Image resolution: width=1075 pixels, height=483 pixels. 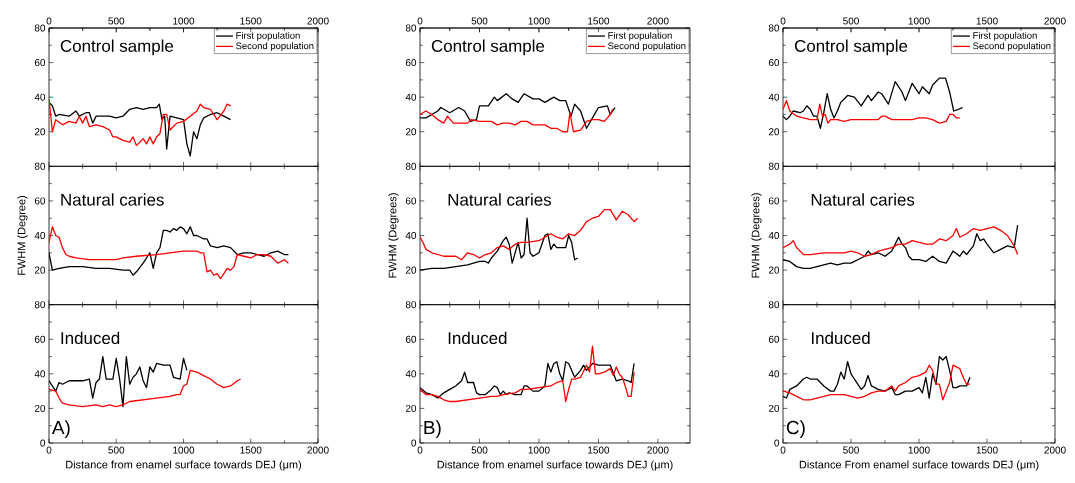 I want to click on annotation: B), so click(x=432, y=429).